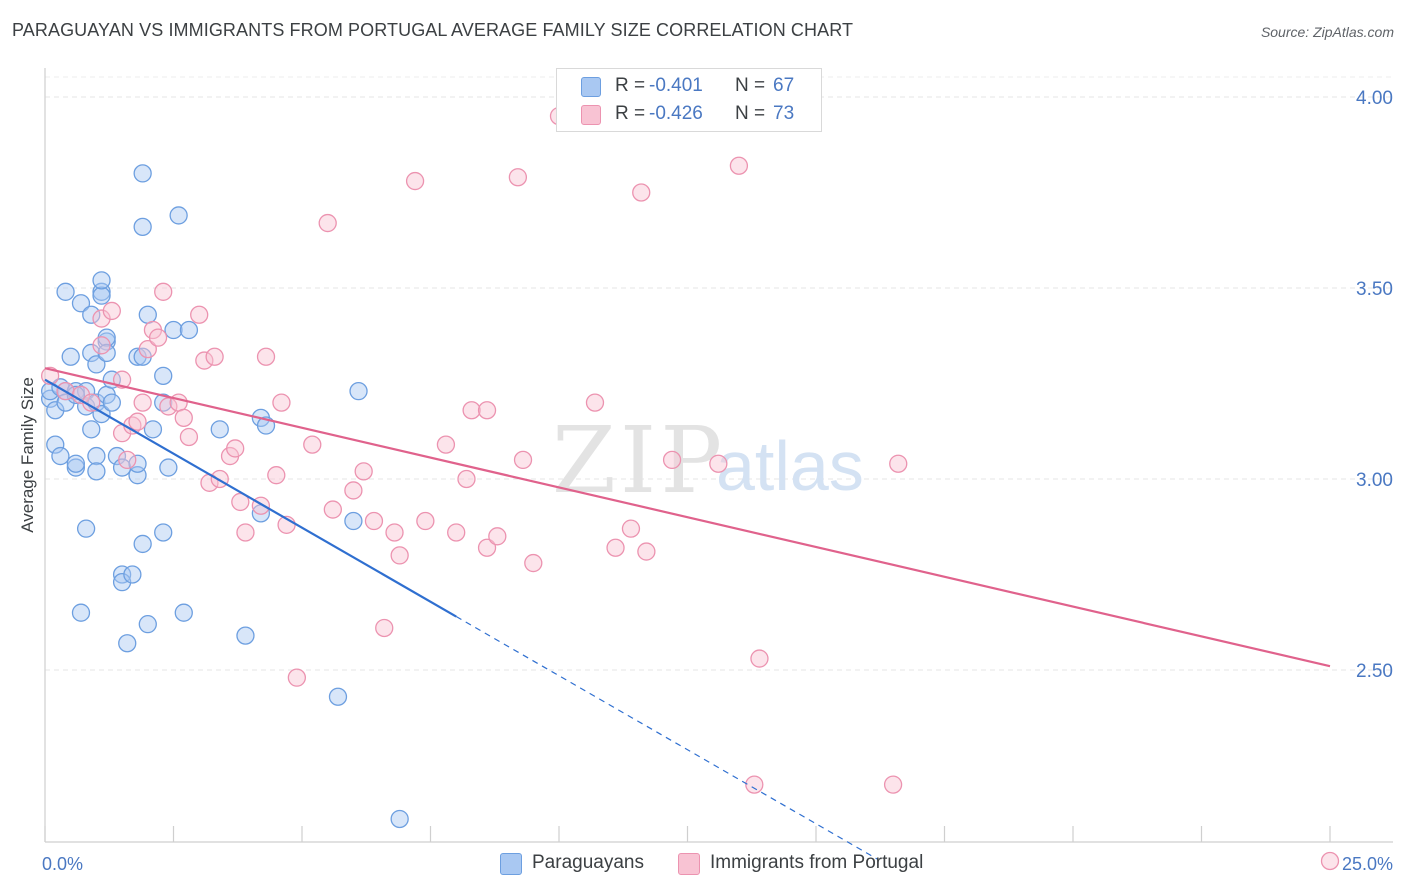 This screenshot has width=1406, height=892. Describe the element at coordinates (1374, 480) in the screenshot. I see `y-tick-label: 3.00` at that location.